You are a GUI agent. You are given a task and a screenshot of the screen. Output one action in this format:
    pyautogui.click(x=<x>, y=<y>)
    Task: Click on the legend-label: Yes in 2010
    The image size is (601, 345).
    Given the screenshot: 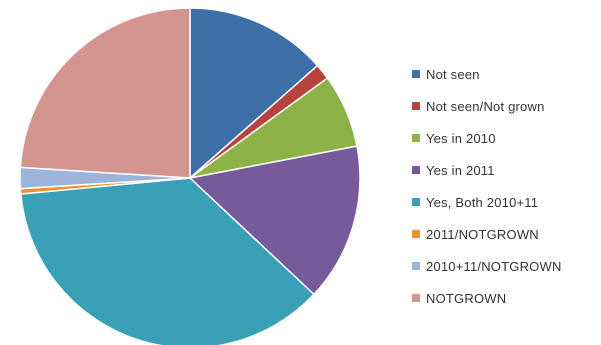 What is the action you would take?
    pyautogui.click(x=461, y=138)
    